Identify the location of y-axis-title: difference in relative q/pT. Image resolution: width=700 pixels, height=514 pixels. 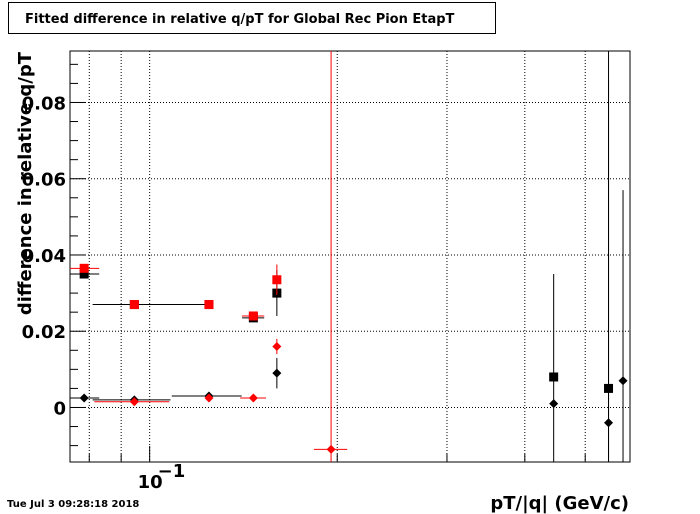
(25, 183).